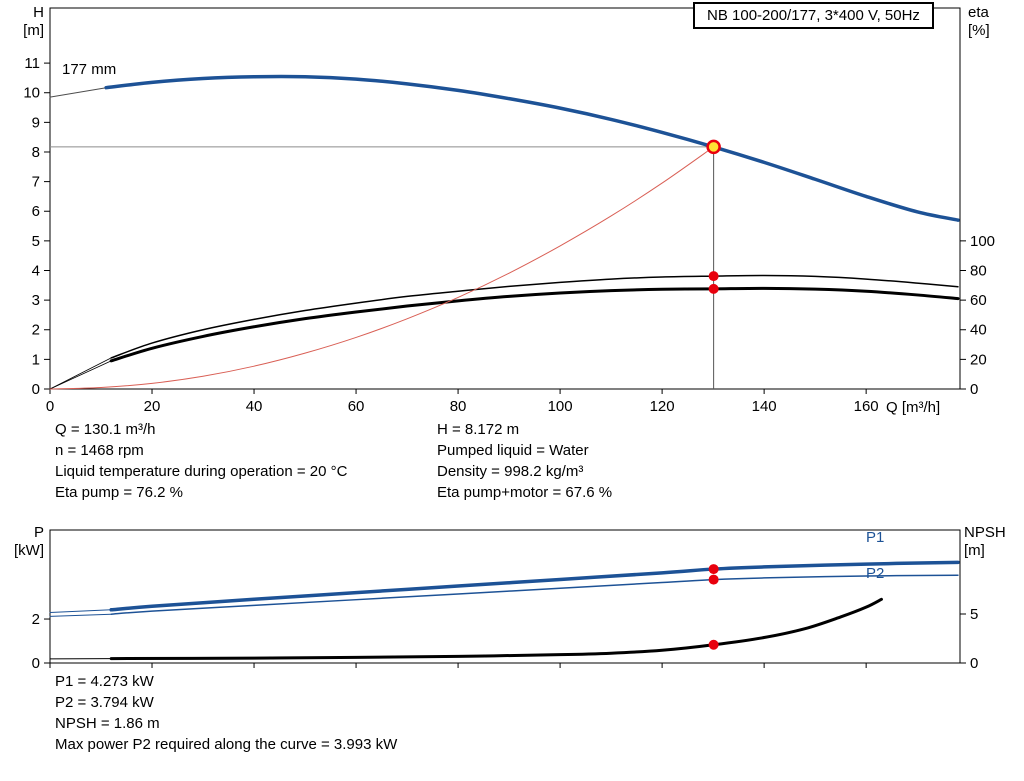 The height and width of the screenshot is (781, 1024). What do you see at coordinates (38, 12) in the screenshot?
I see `head-axis-symbol: H` at bounding box center [38, 12].